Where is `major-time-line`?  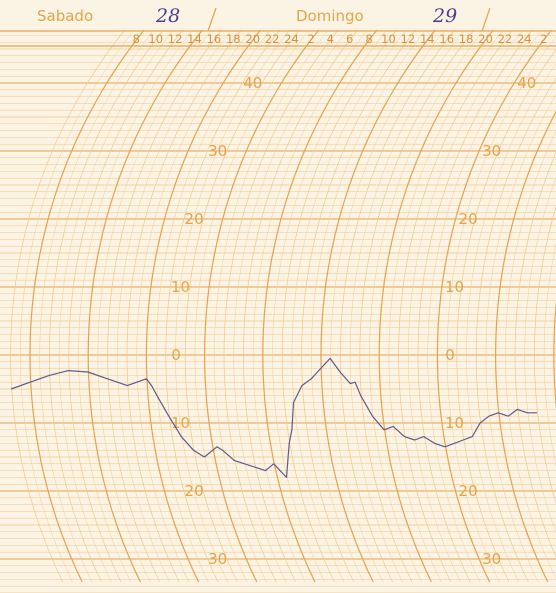
major-time-line is located at coordinates (525, 346).